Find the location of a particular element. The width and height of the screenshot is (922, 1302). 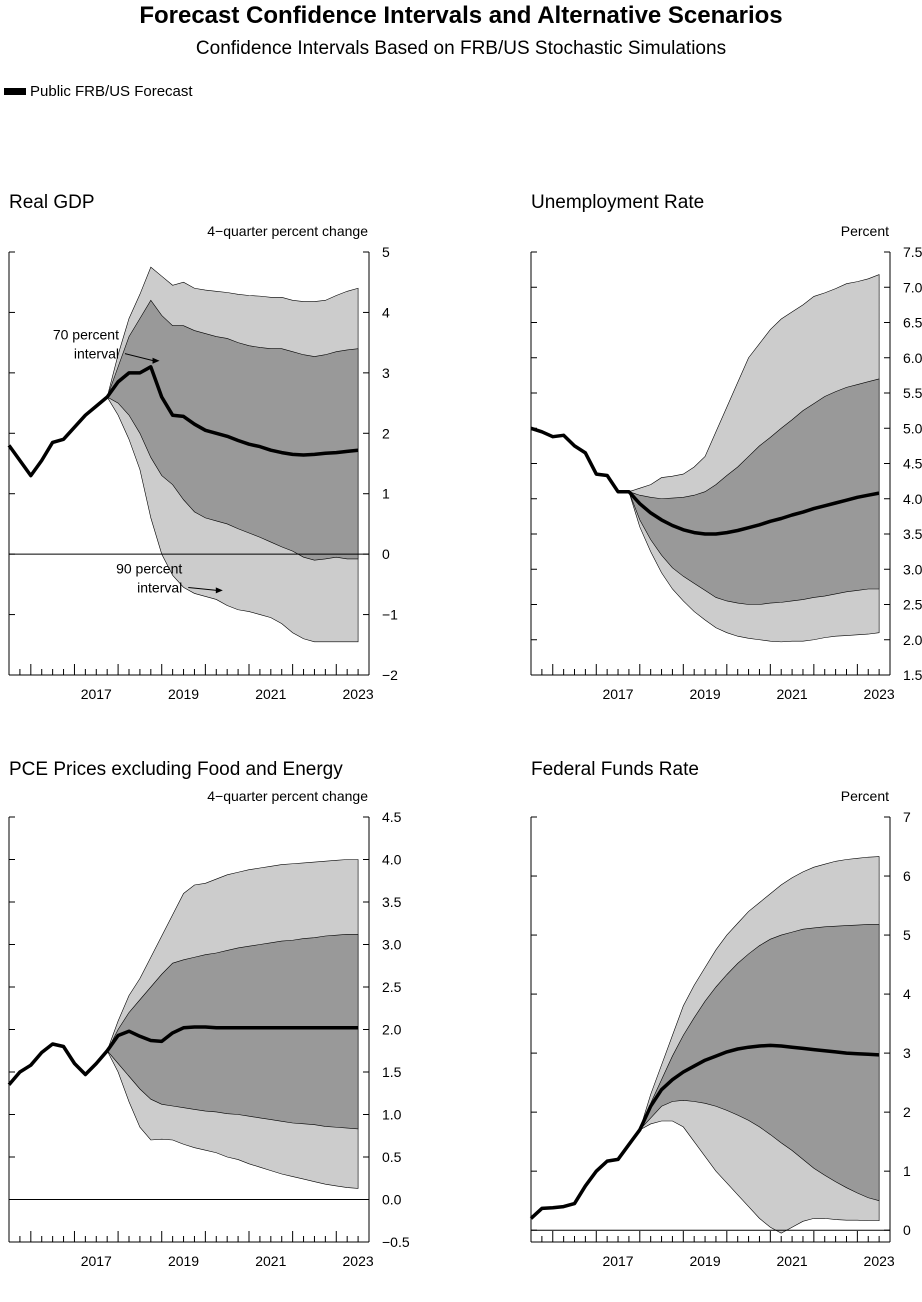

ytick-label: 6.5 is located at coordinates (912, 323).